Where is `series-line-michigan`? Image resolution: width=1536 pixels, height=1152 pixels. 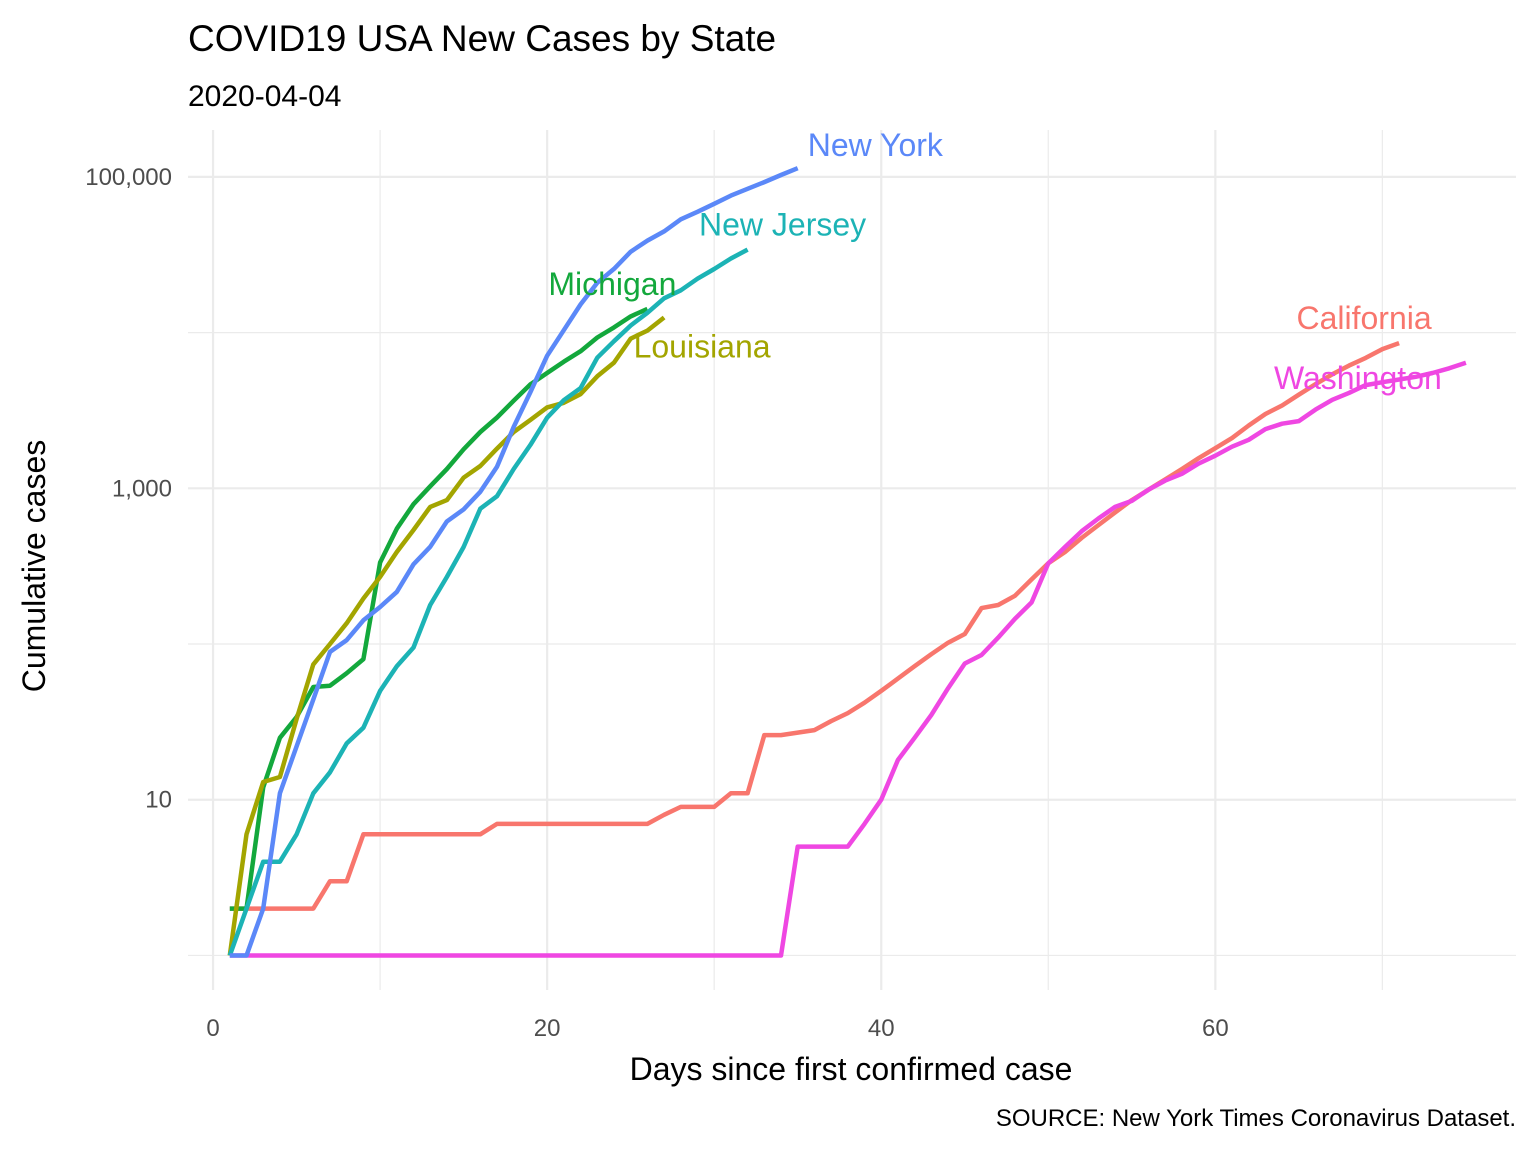 series-line-michigan is located at coordinates (439, 608).